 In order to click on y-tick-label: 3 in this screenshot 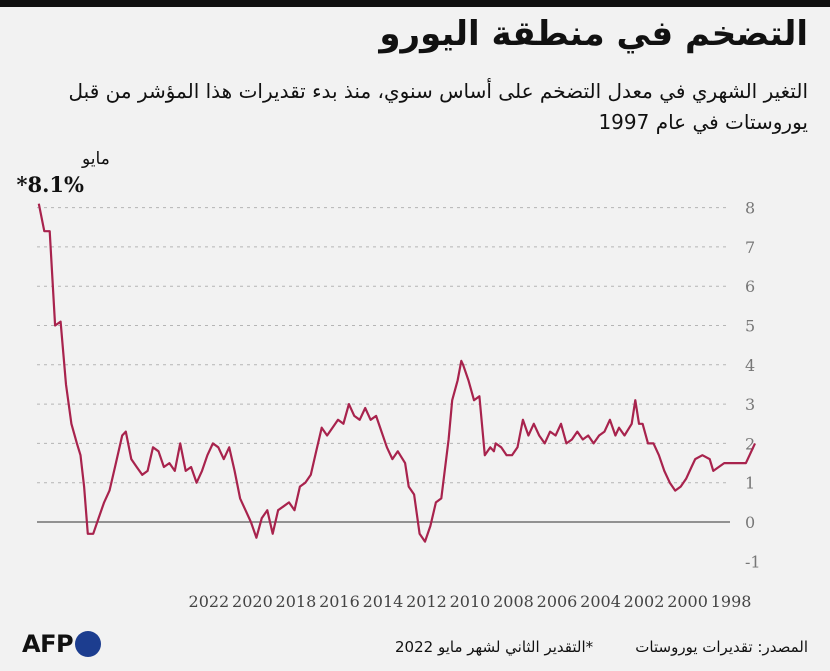, I will do `click(750, 404)`.